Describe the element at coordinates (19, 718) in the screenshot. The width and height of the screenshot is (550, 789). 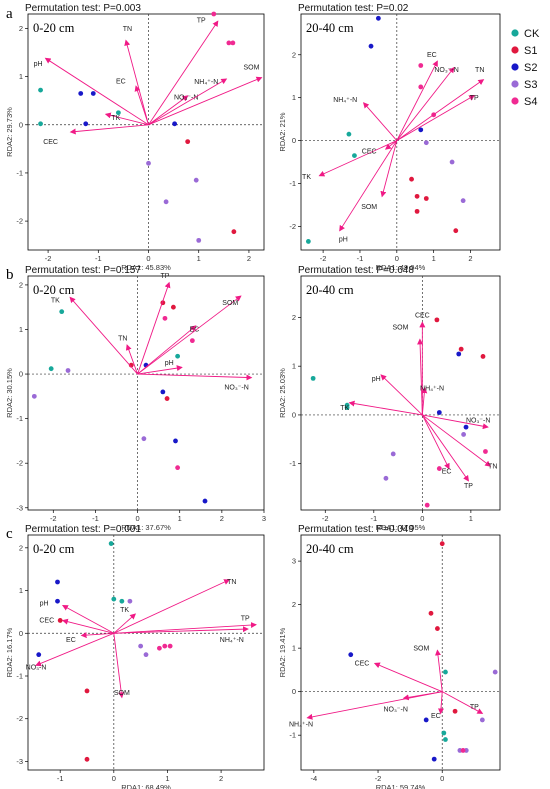
I see `y-tick-label: -2` at that location.